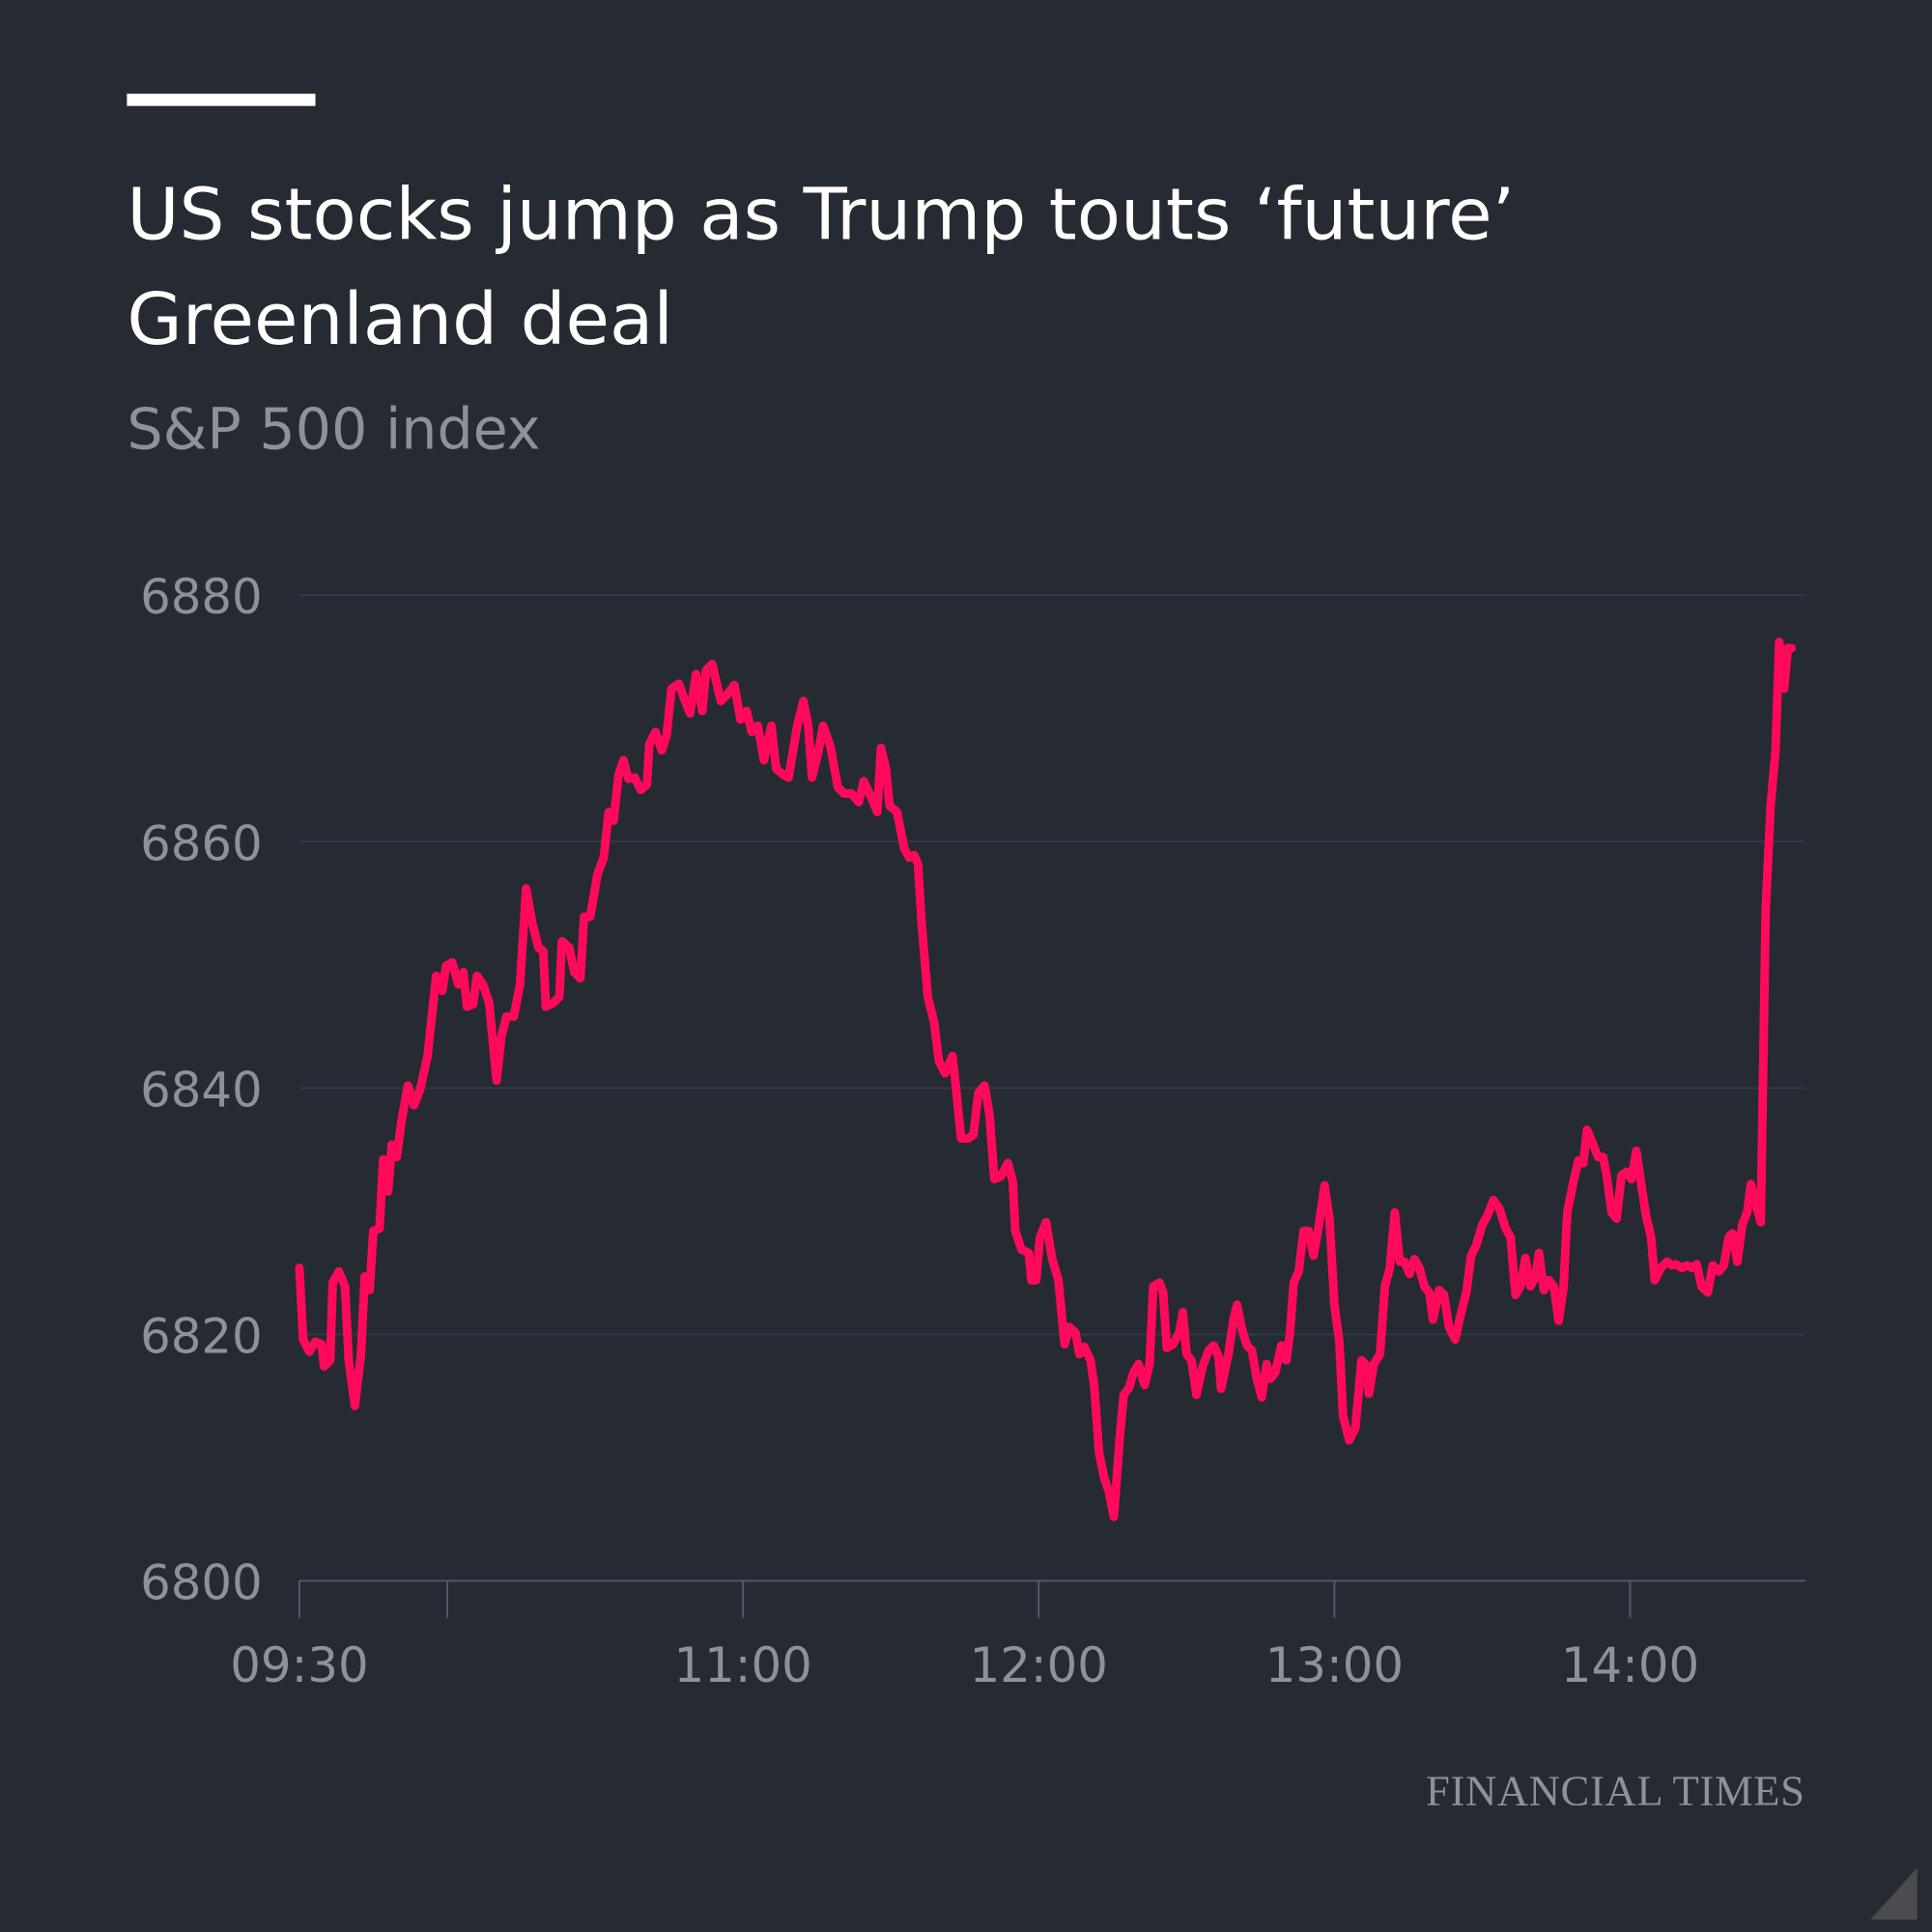  What do you see at coordinates (201, 843) in the screenshot?
I see `y-tick-label: 6860` at bounding box center [201, 843].